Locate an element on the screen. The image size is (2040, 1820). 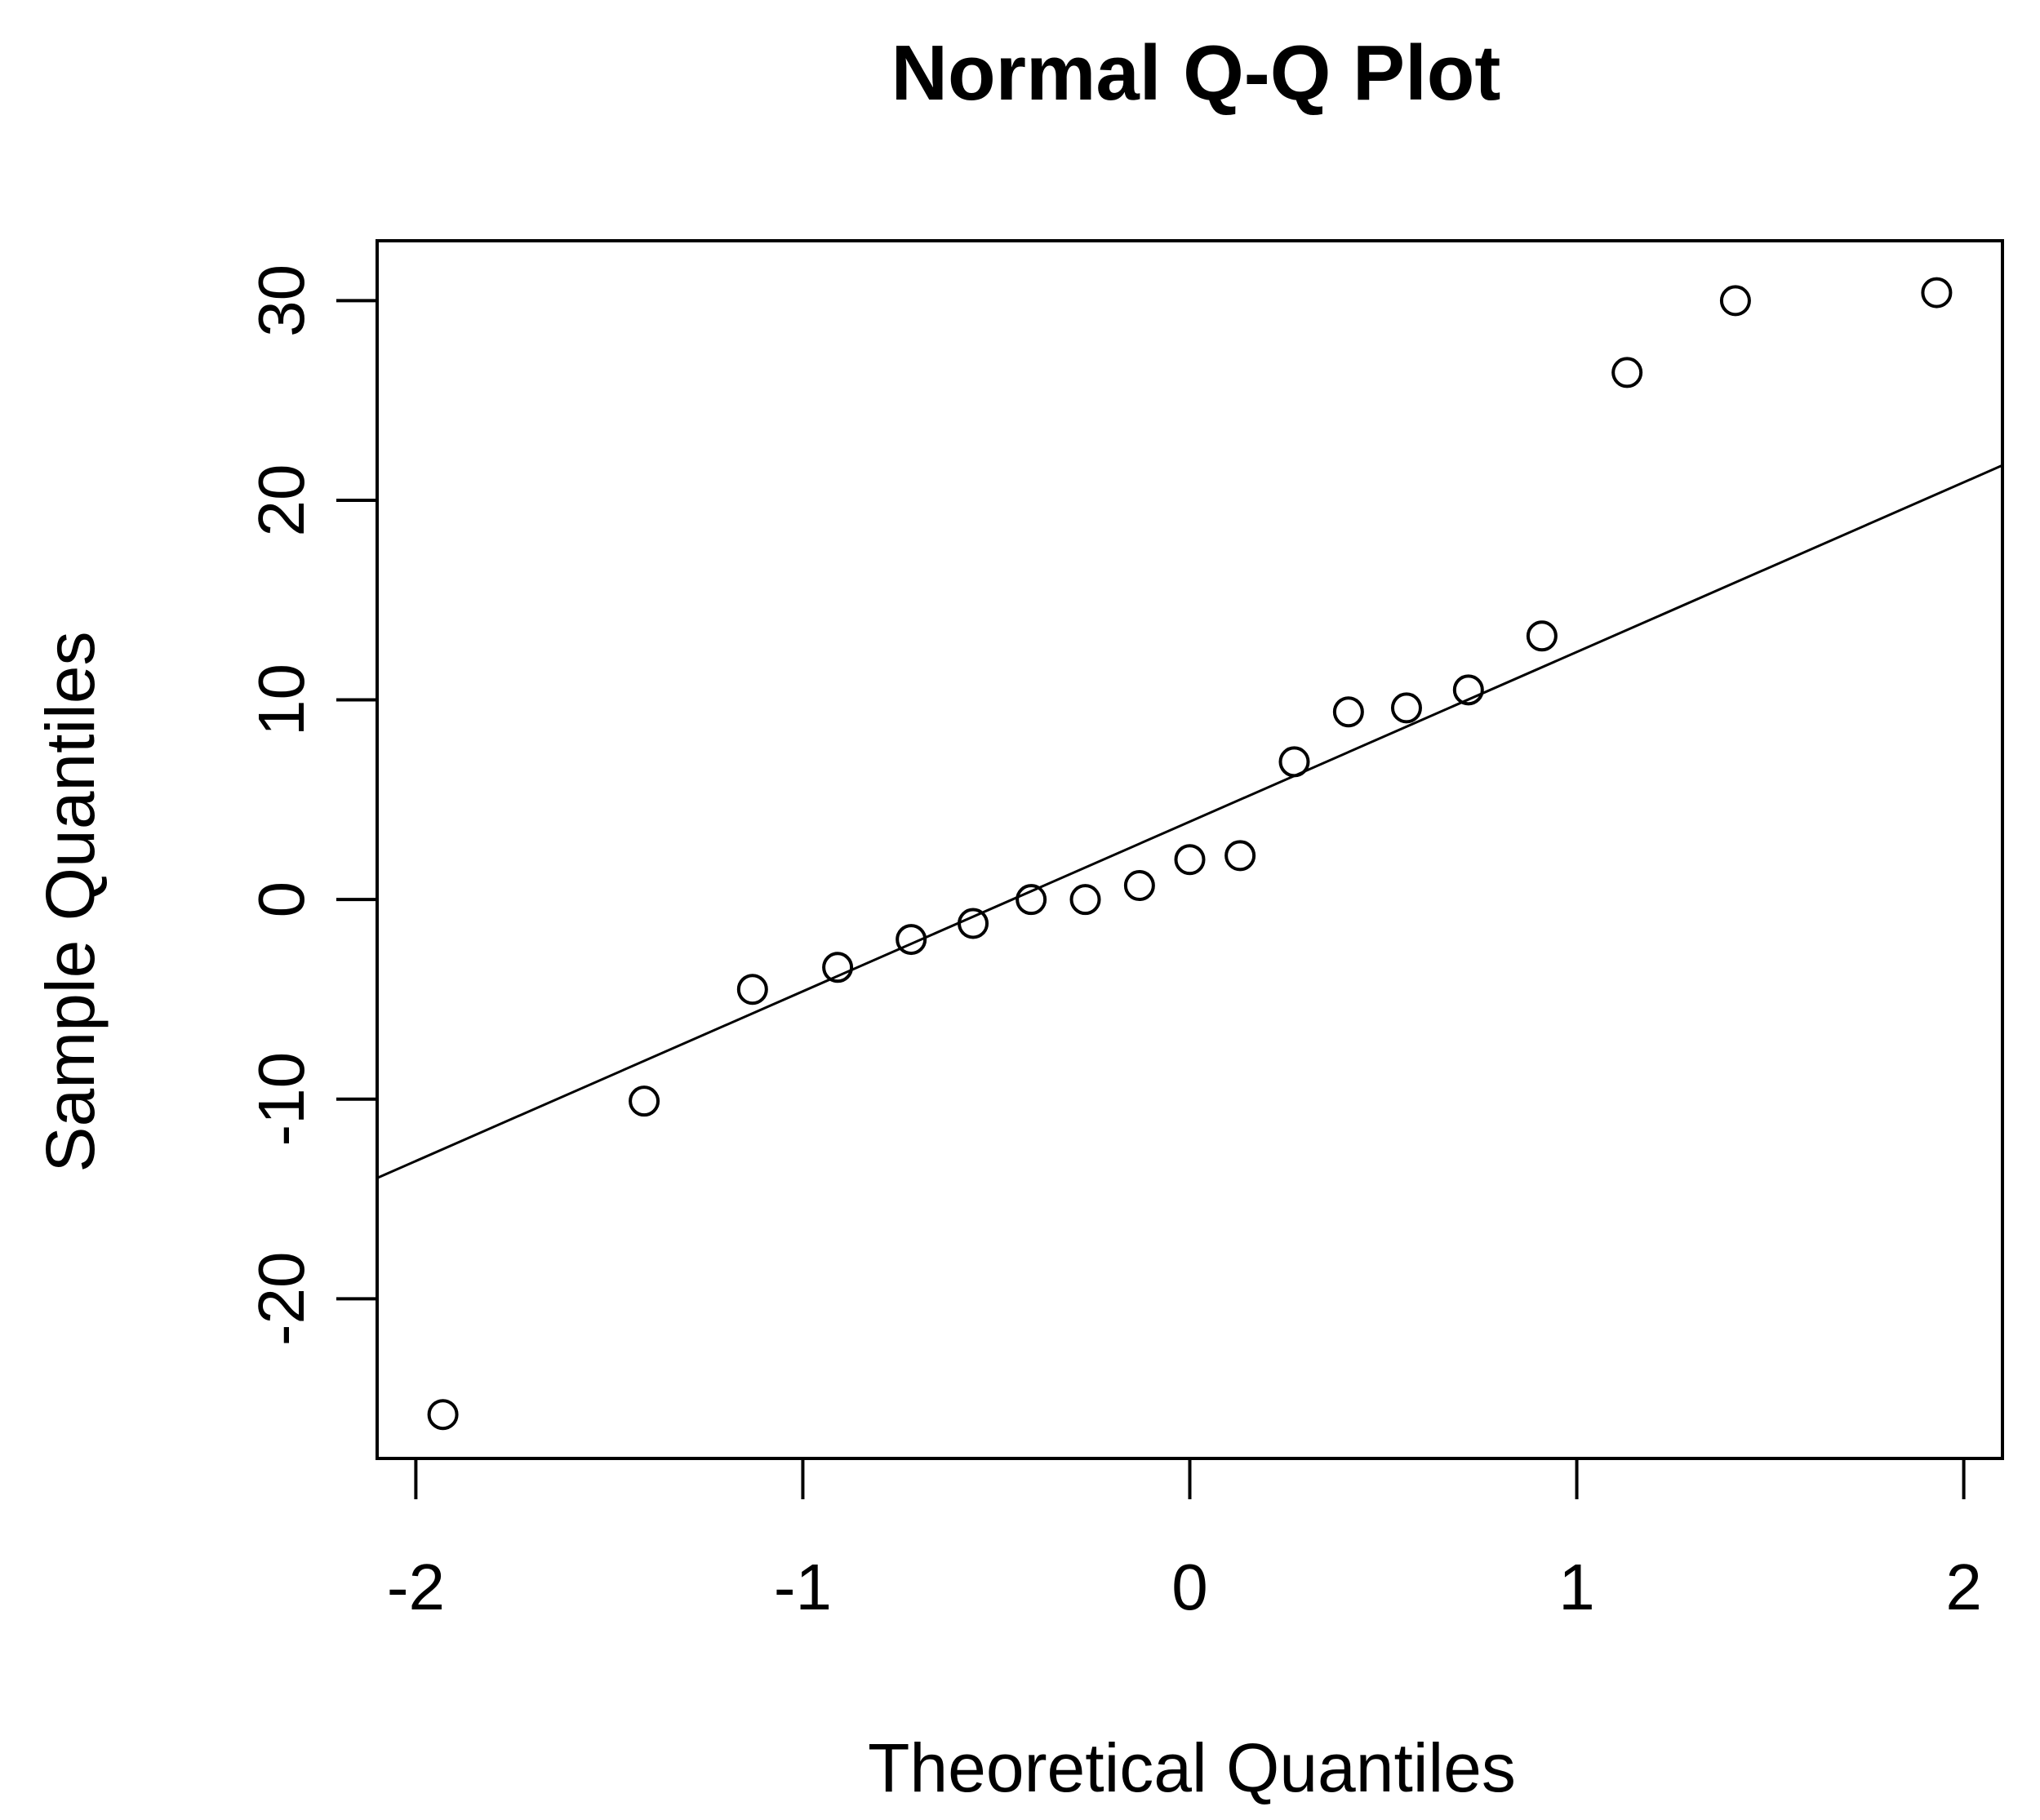
x-tick-label: -2 is located at coordinates (416, 1587).